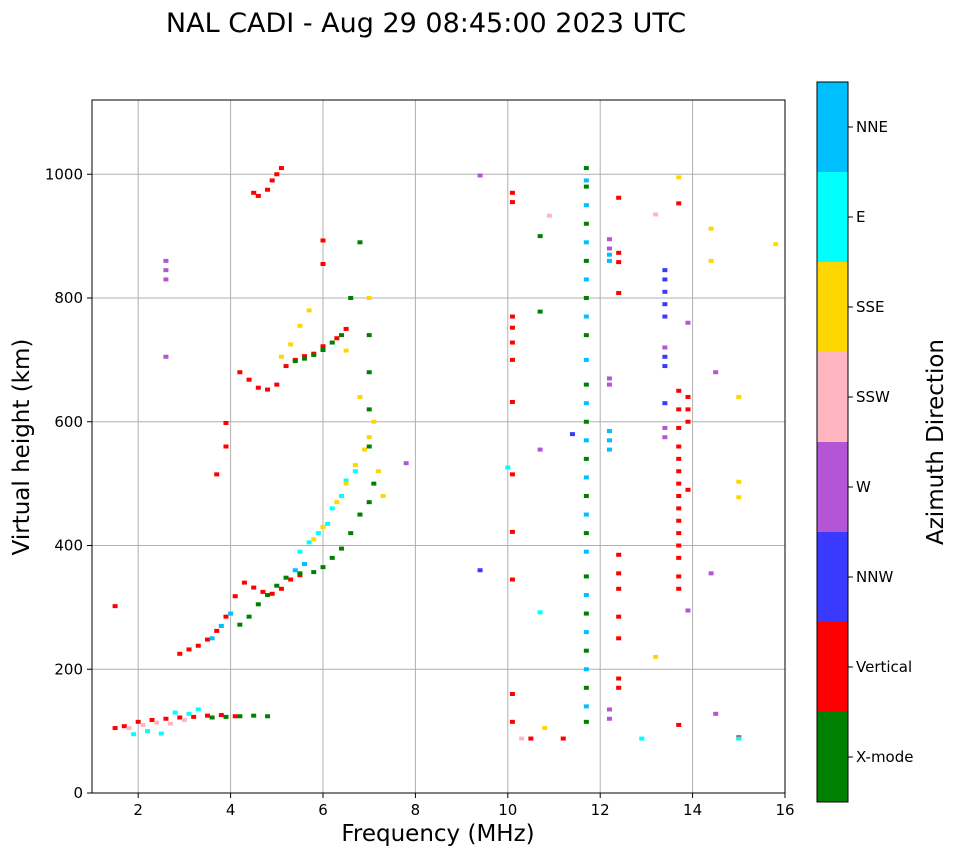 The image size is (958, 857). What do you see at coordinates (832, 757) in the screenshot?
I see `colorbar-segment` at bounding box center [832, 757].